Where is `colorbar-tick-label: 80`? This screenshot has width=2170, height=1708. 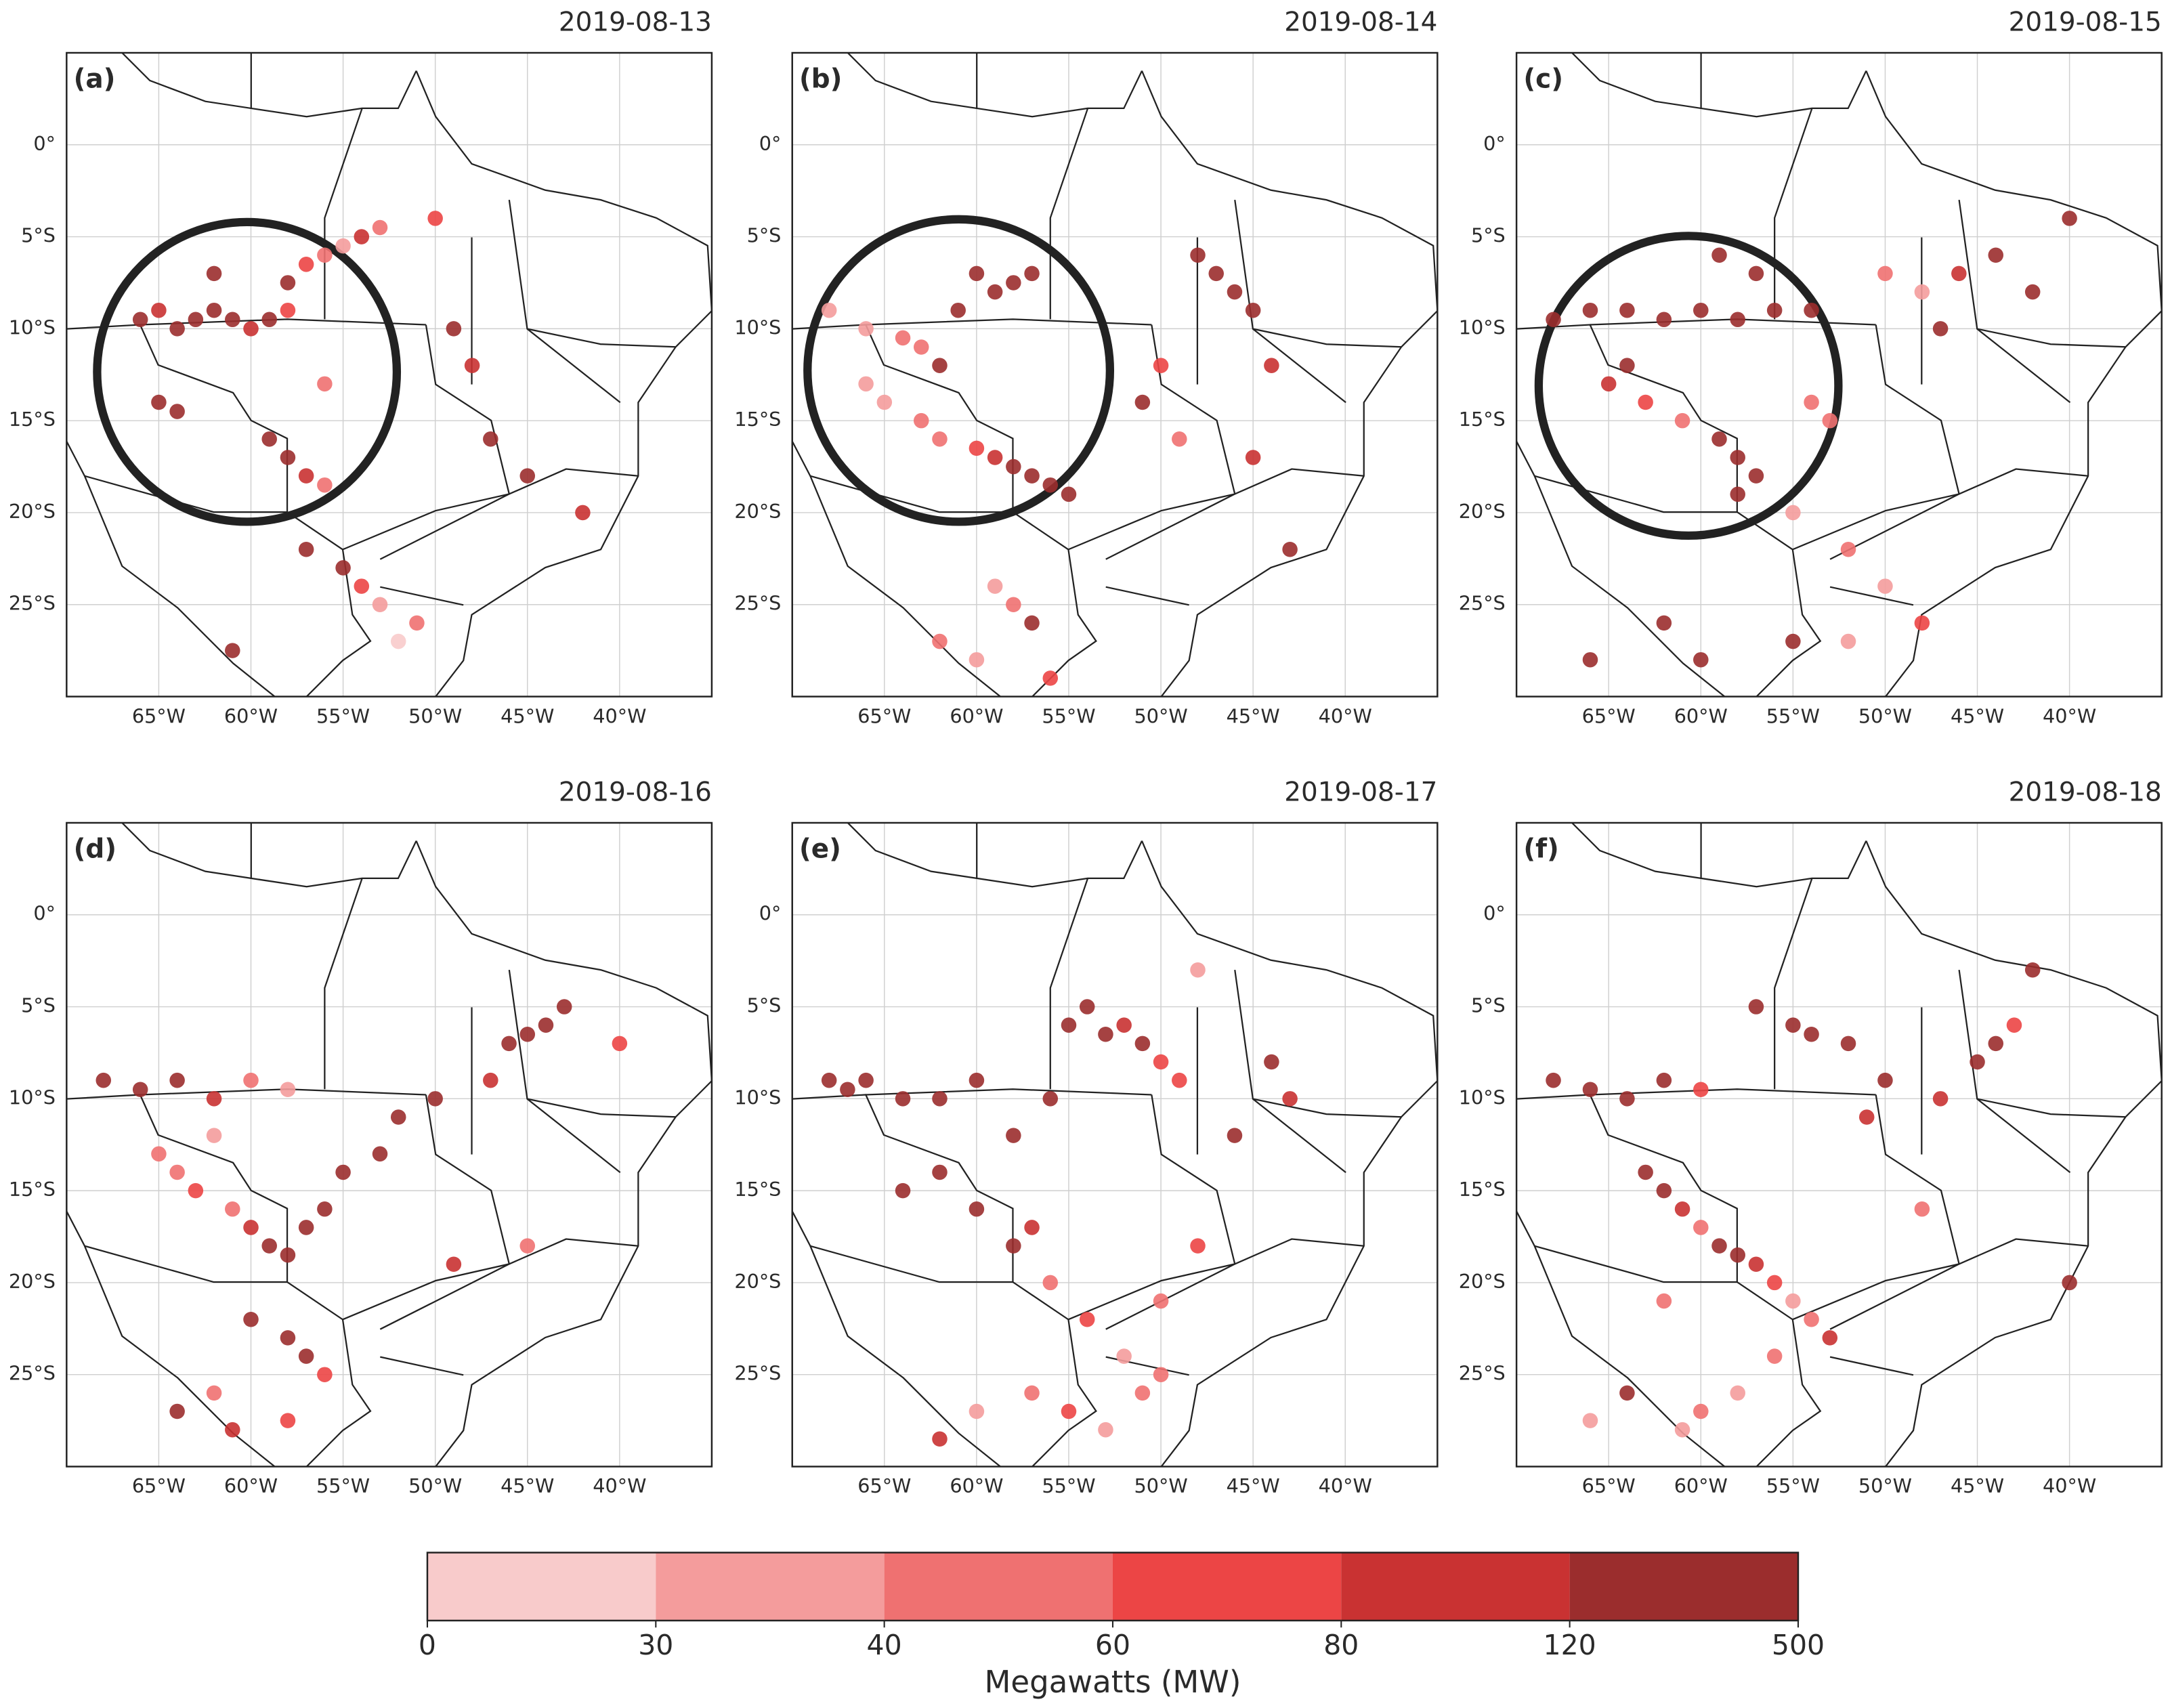
colorbar-tick-label: 80 is located at coordinates (1341, 1645).